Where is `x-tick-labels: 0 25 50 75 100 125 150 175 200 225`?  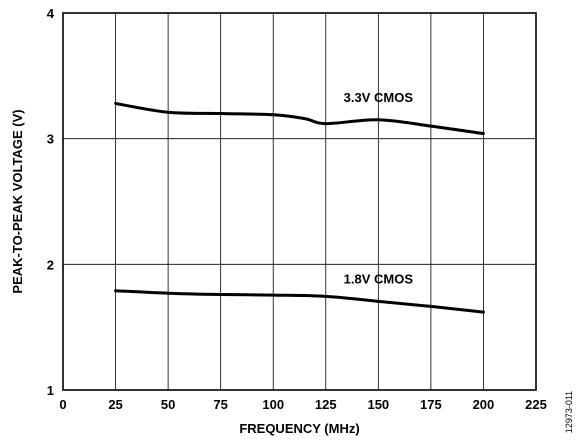 x-tick-labels: 0 25 50 75 100 125 150 175 200 225 is located at coordinates (302, 404).